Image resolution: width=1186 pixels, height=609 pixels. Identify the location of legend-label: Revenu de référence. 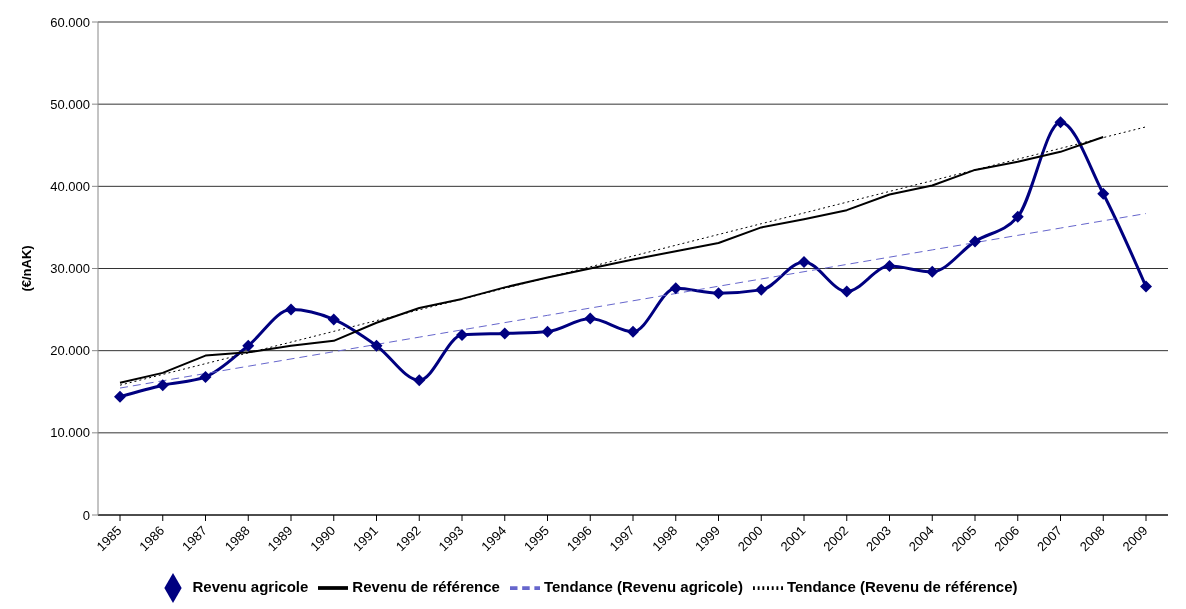
(426, 586).